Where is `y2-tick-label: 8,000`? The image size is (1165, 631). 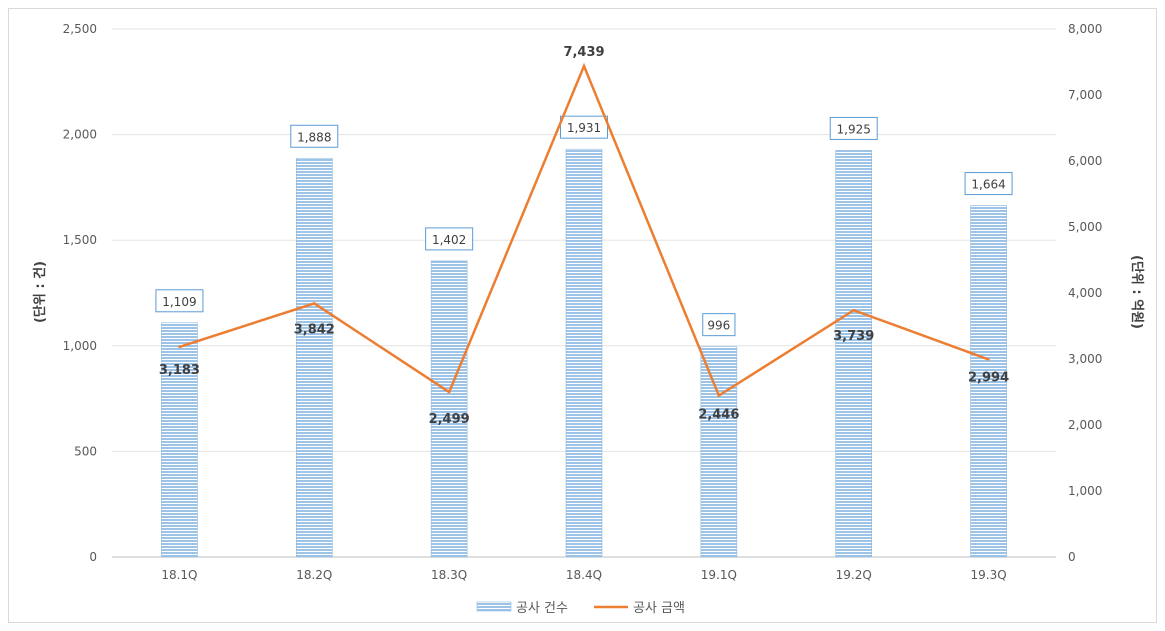
y2-tick-label: 8,000 is located at coordinates (1085, 29).